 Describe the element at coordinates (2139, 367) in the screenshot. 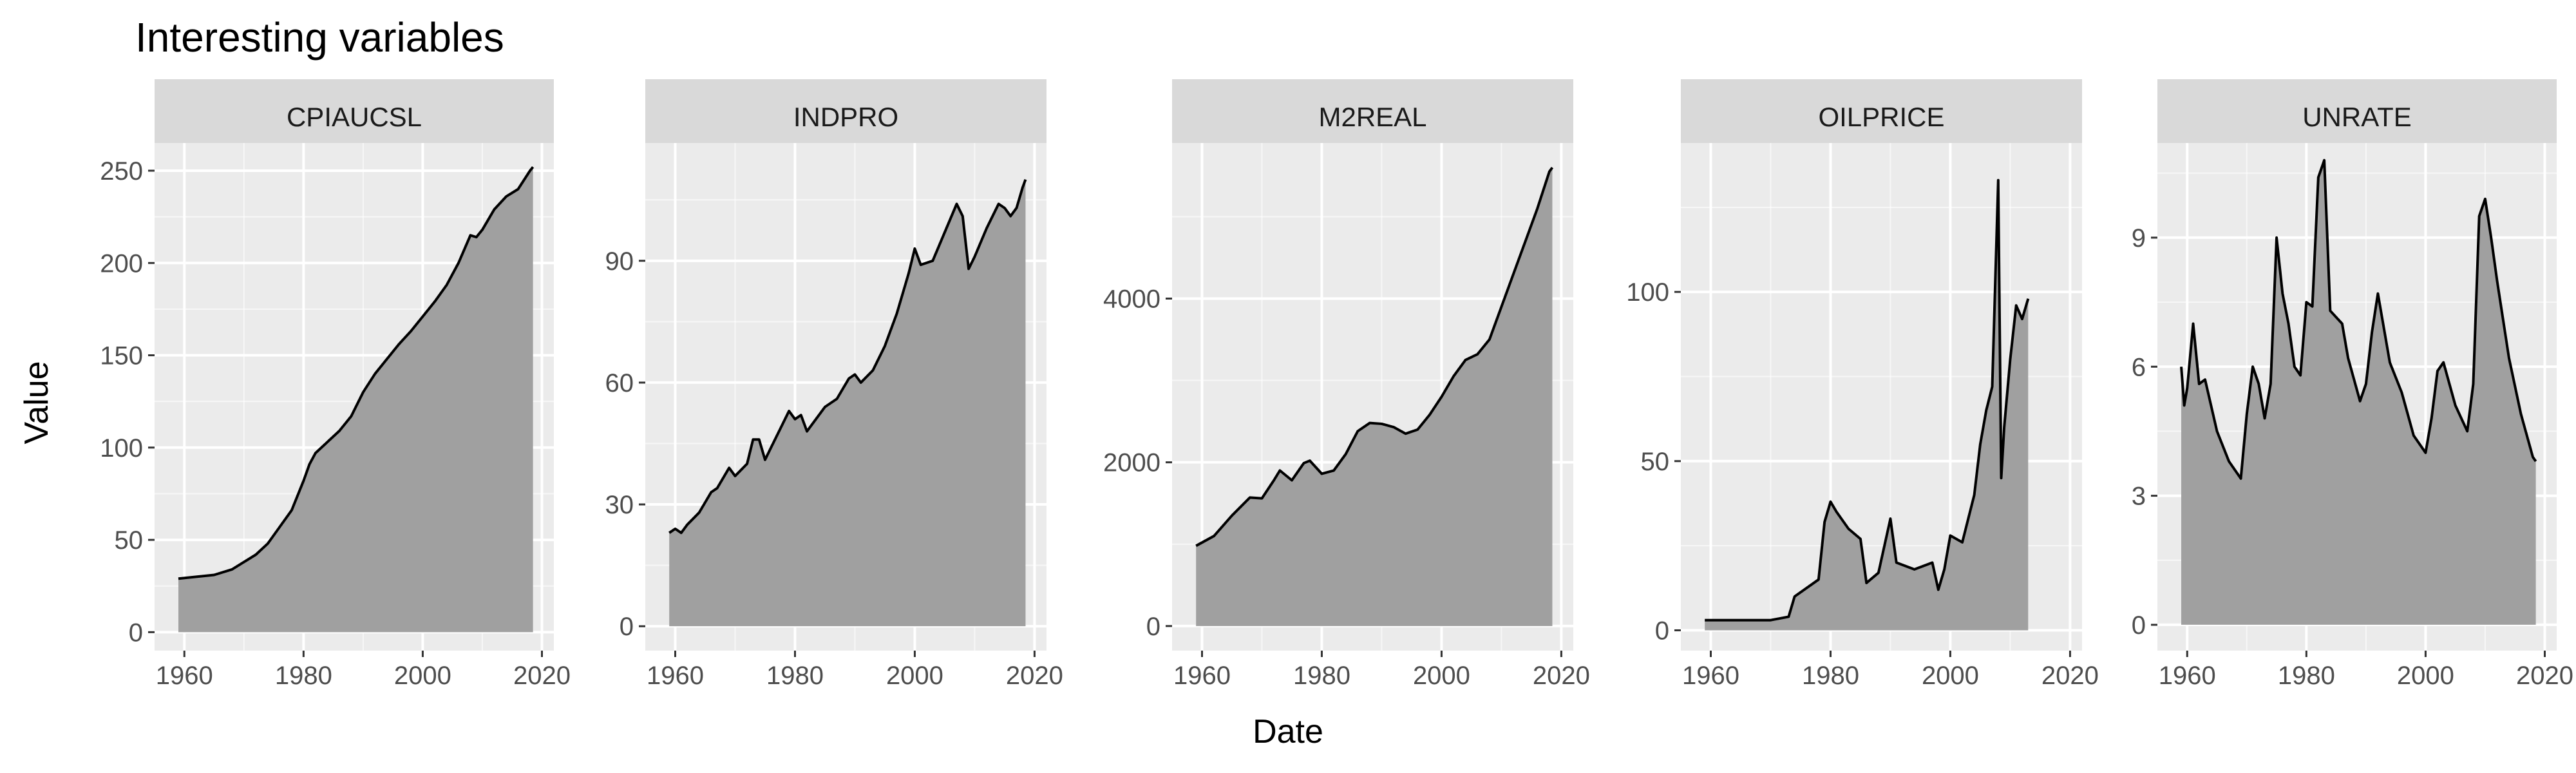

I see `y-tick-label: 6` at that location.